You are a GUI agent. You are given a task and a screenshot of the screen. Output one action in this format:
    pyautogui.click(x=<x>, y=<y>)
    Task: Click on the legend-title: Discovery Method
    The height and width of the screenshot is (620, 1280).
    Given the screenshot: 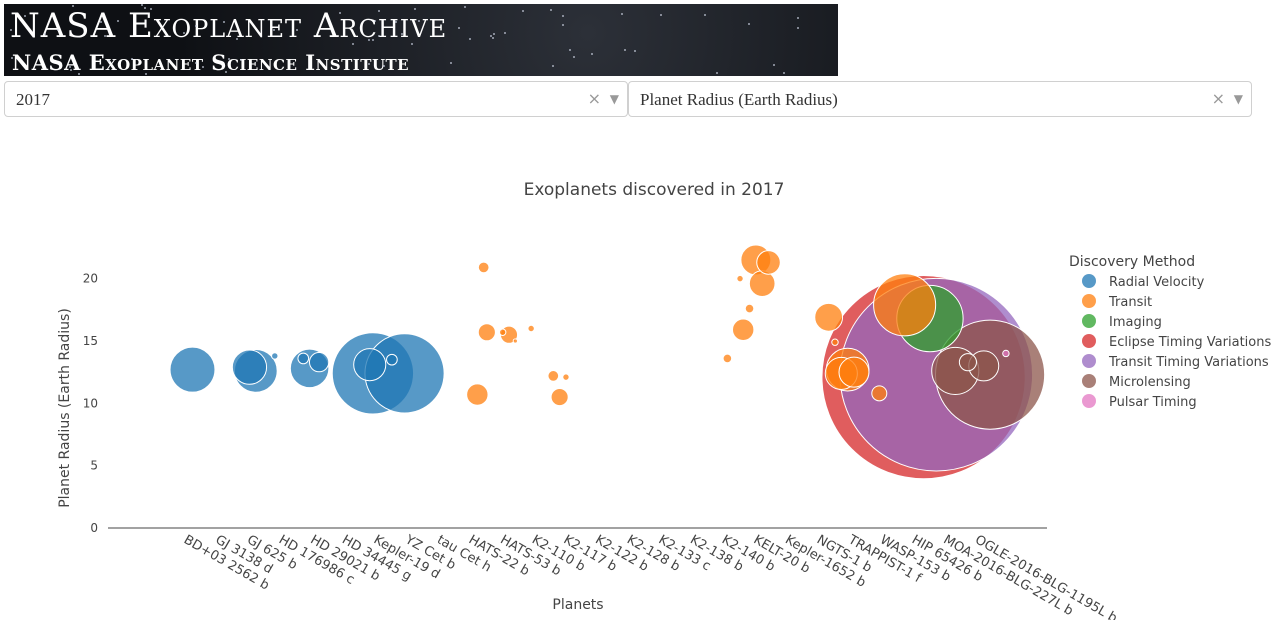 What is the action you would take?
    pyautogui.click(x=1132, y=262)
    